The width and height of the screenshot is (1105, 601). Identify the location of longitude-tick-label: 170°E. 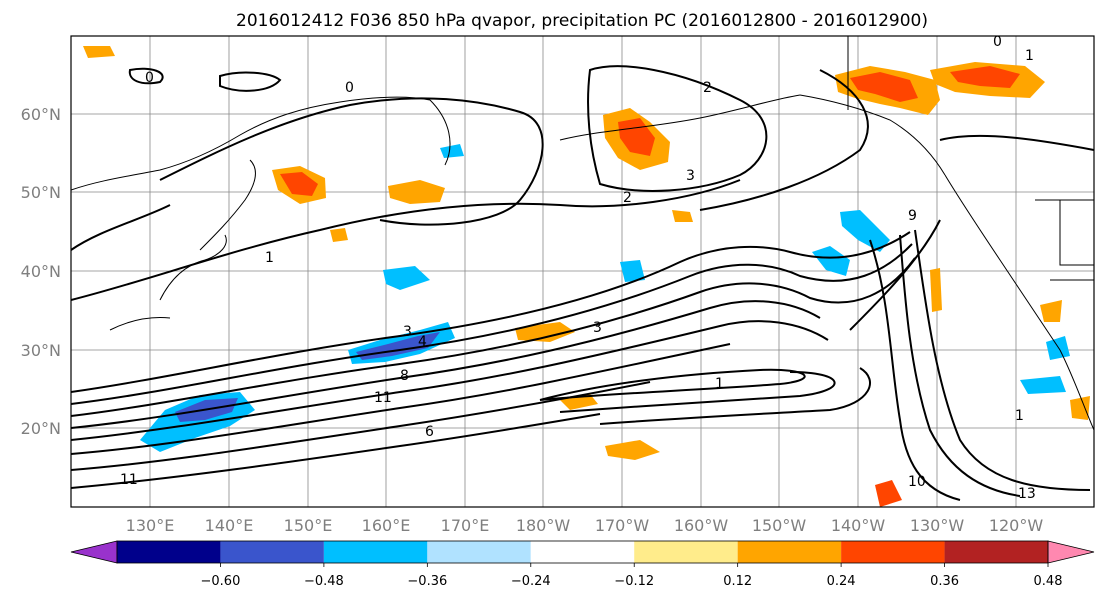
(465, 525).